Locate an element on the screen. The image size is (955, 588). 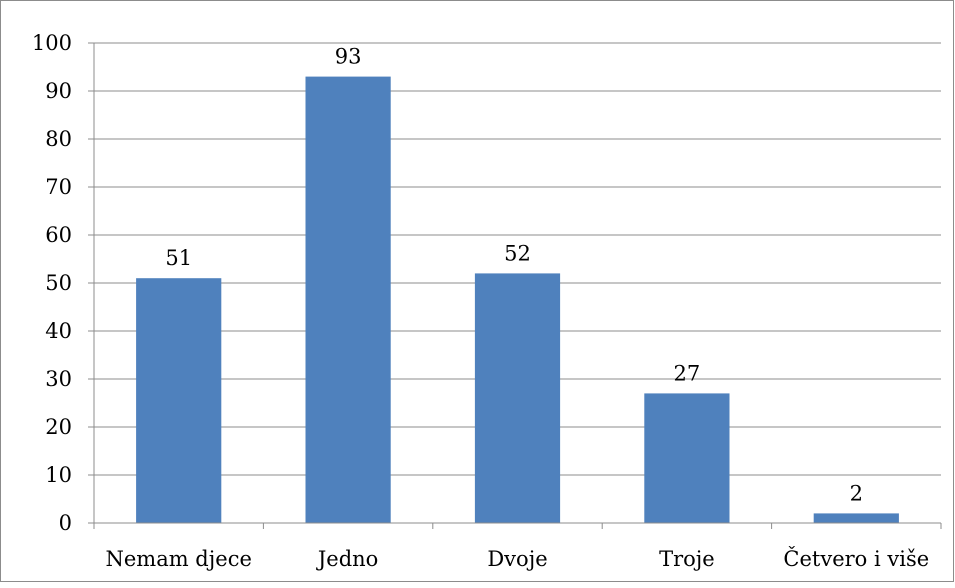
y-tick-label: 50 is located at coordinates (58, 283).